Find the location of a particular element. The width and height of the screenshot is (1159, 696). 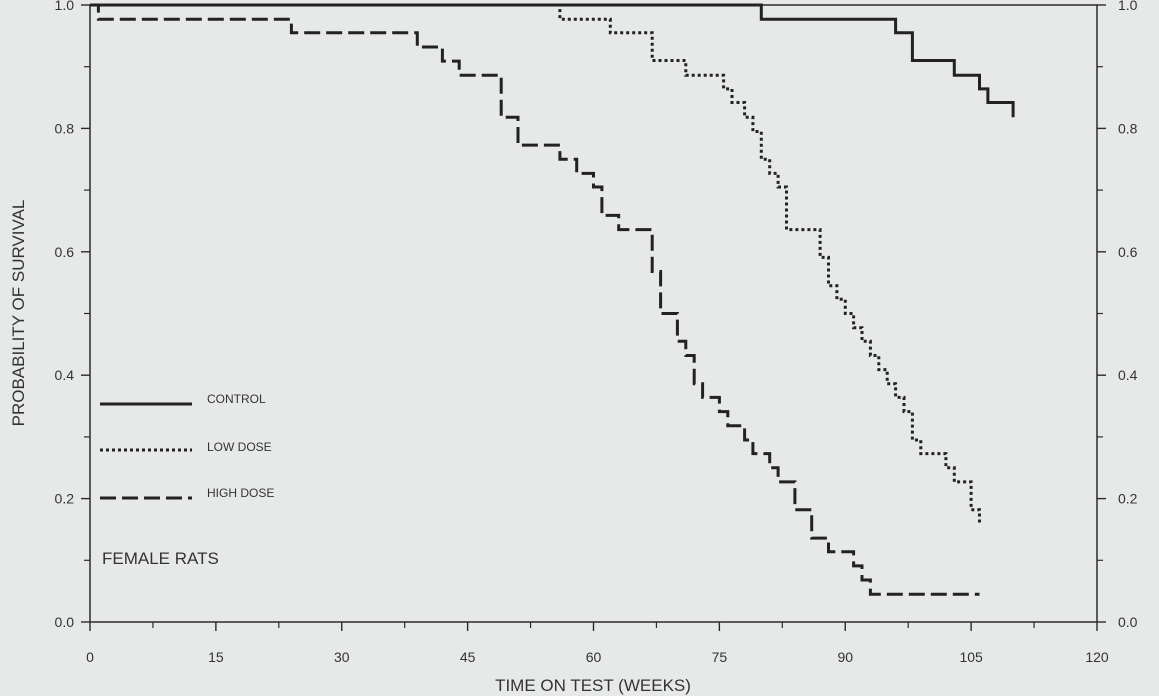

x-tick-label: 30 is located at coordinates (342, 657).